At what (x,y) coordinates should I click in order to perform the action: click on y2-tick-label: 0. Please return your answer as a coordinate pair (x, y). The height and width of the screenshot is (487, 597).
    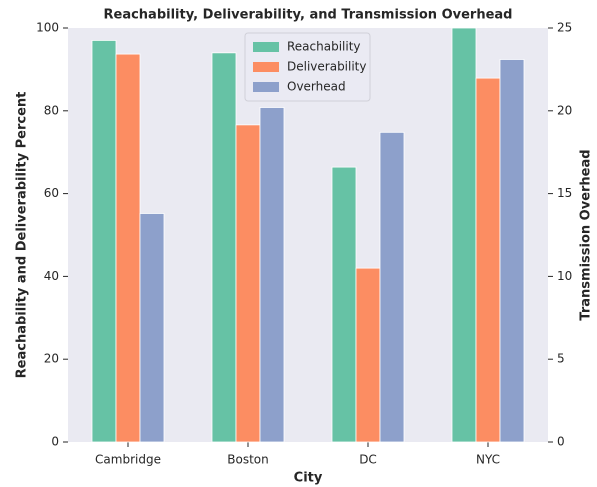
    Looking at the image, I should click on (561, 442).